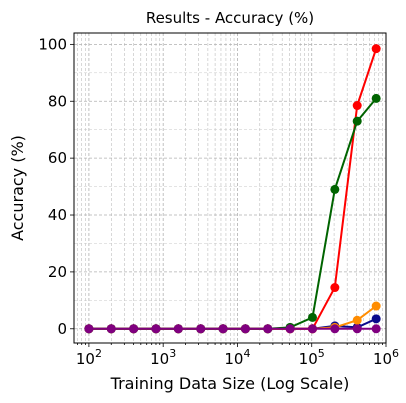 The height and width of the screenshot is (403, 406). What do you see at coordinates (57, 272) in the screenshot?
I see `y-tick-label: 20` at bounding box center [57, 272].